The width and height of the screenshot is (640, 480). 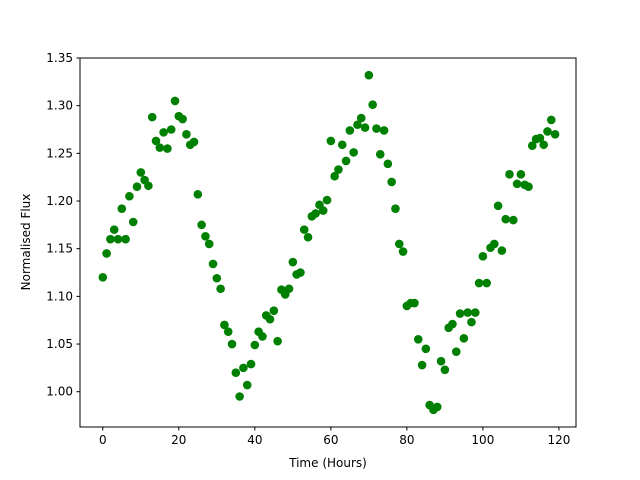 I want to click on y-tick-label: 1.35, so click(x=59, y=58).